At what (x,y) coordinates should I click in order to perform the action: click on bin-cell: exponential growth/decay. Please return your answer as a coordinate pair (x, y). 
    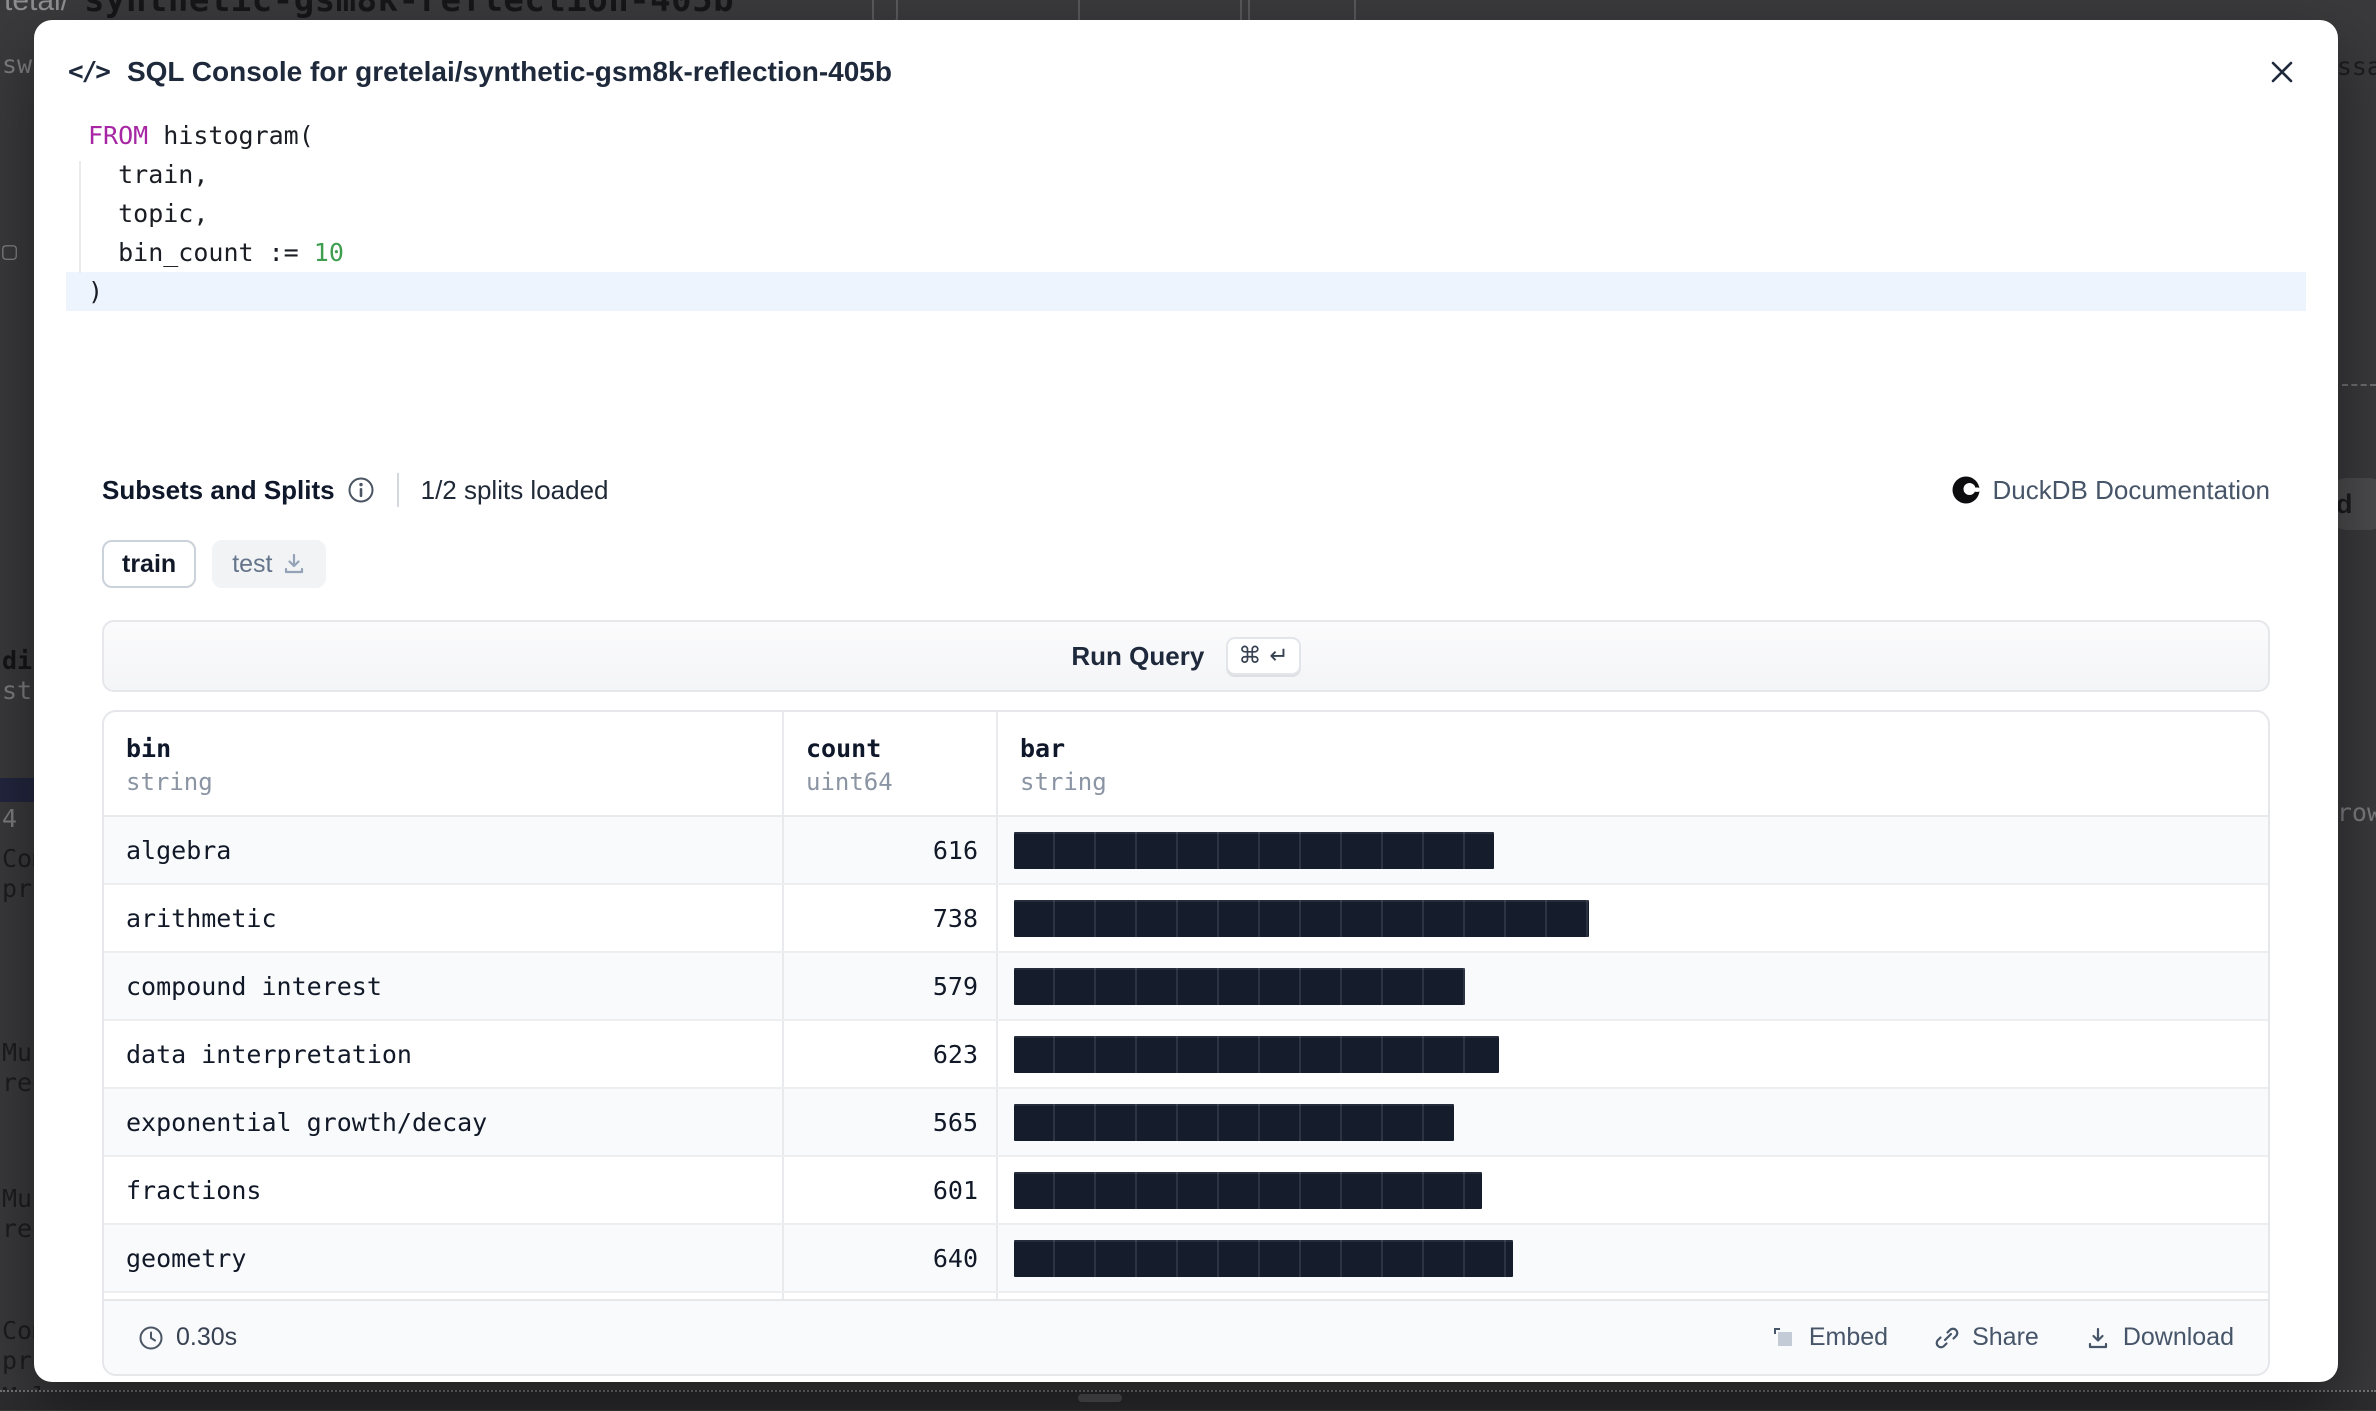
    Looking at the image, I should click on (444, 1122).